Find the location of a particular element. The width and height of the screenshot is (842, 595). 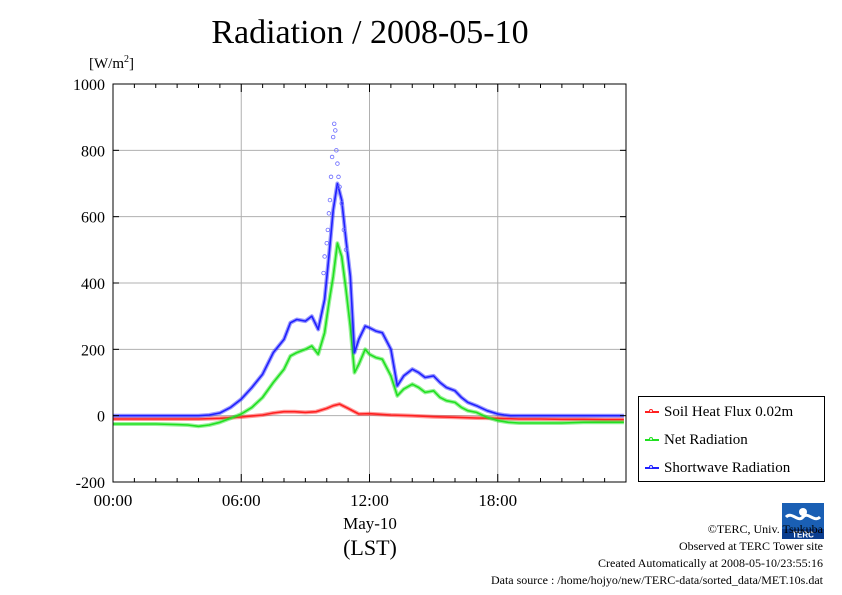

legend-label-net-radiation: Net Radiation is located at coordinates (706, 439).